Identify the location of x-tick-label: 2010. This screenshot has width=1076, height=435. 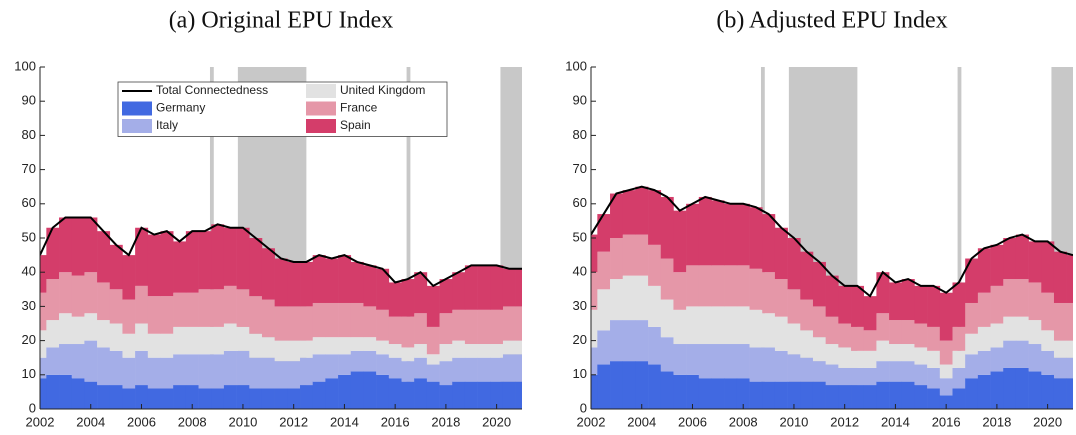
(242, 421).